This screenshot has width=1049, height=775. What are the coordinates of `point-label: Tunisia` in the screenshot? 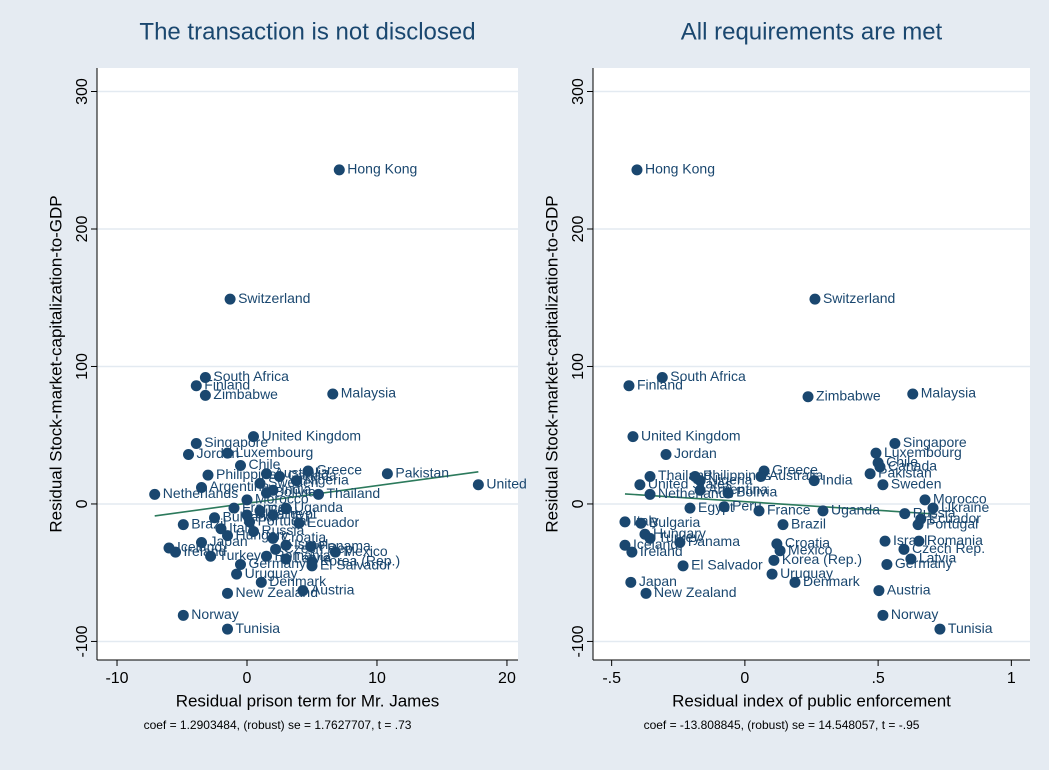 It's located at (257, 628).